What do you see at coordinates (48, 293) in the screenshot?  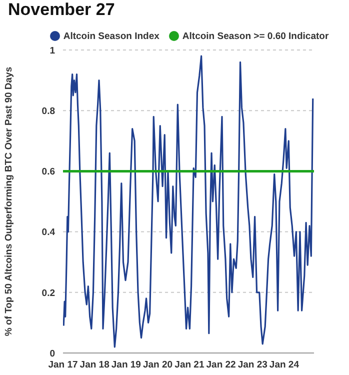 I see `y-tick-label: 0.2` at bounding box center [48, 293].